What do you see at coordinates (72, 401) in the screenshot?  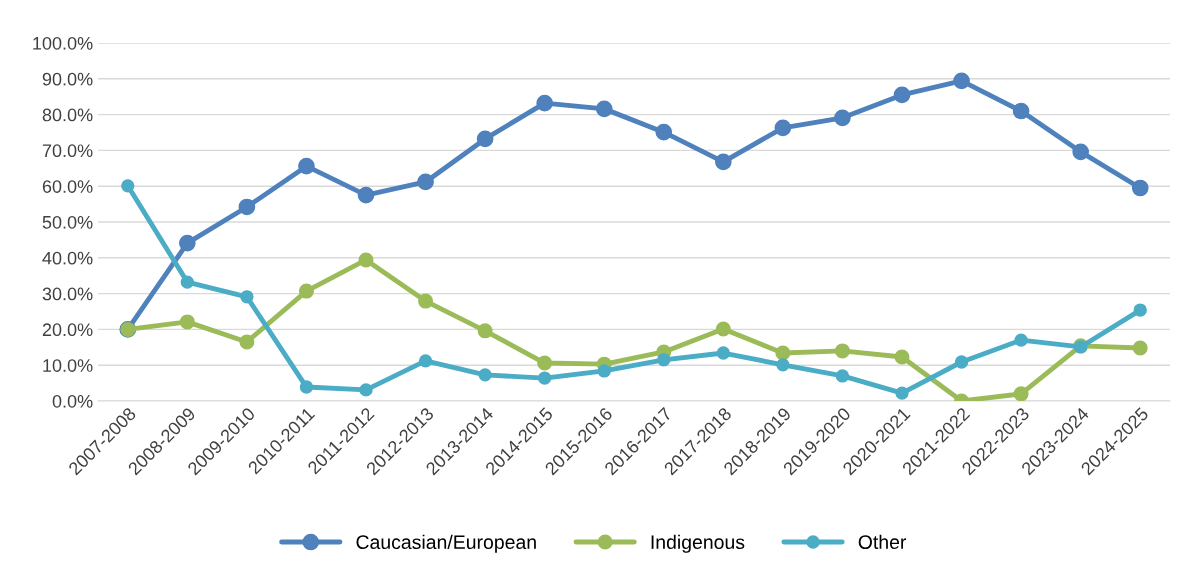 I see `y-tick-label: 0.0%` at bounding box center [72, 401].